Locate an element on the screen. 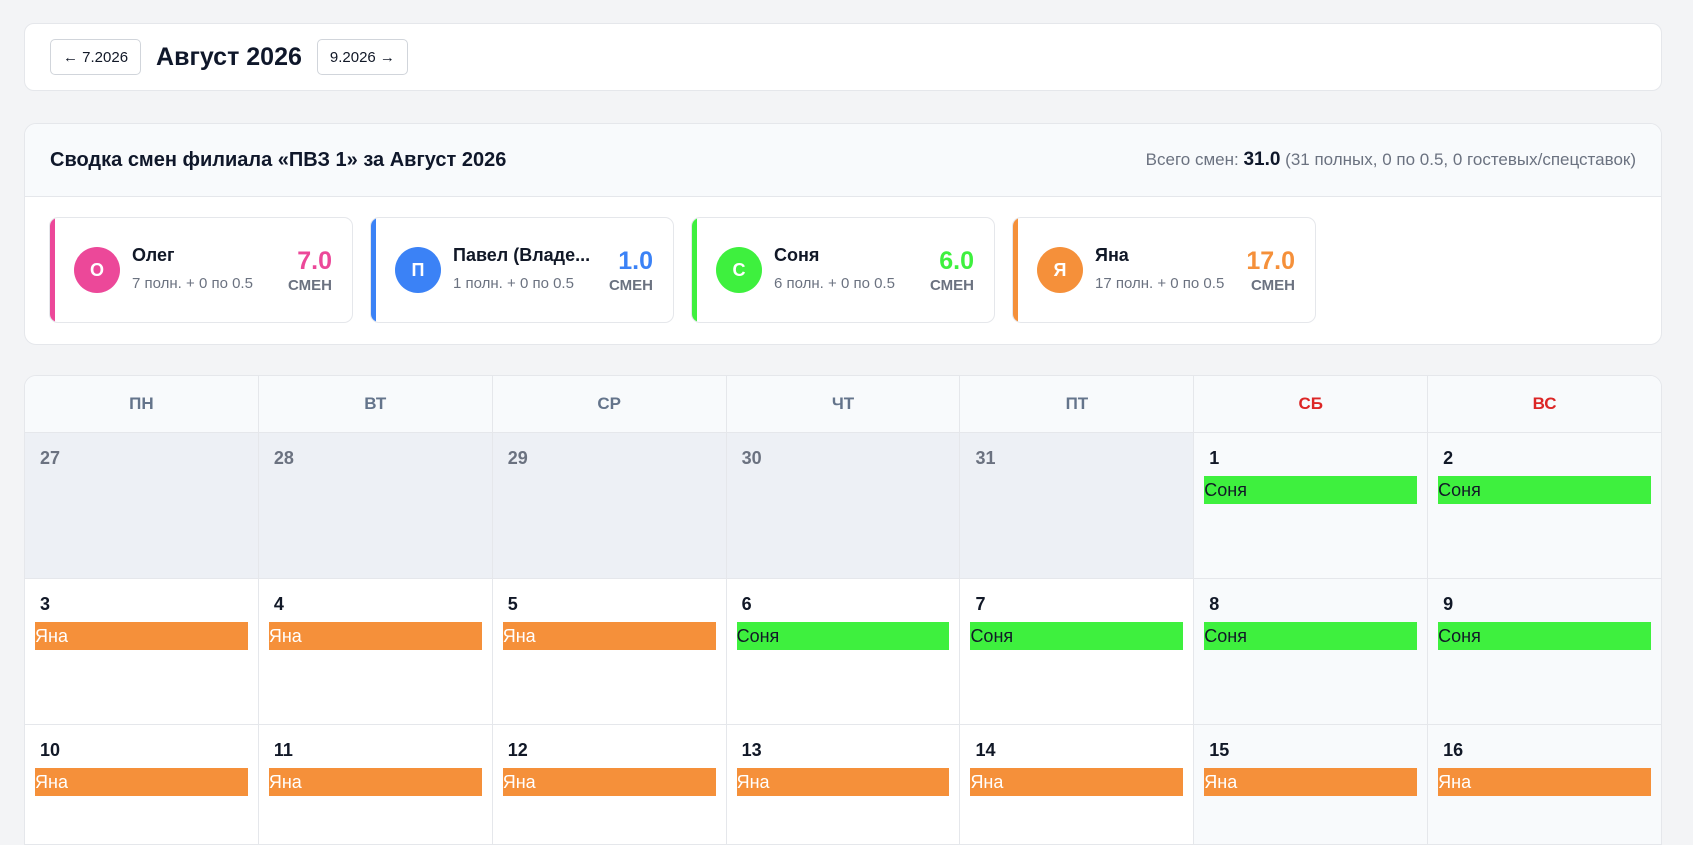 This screenshot has width=1693, height=845. calendar-day-outside-month: 30 is located at coordinates (843, 505).